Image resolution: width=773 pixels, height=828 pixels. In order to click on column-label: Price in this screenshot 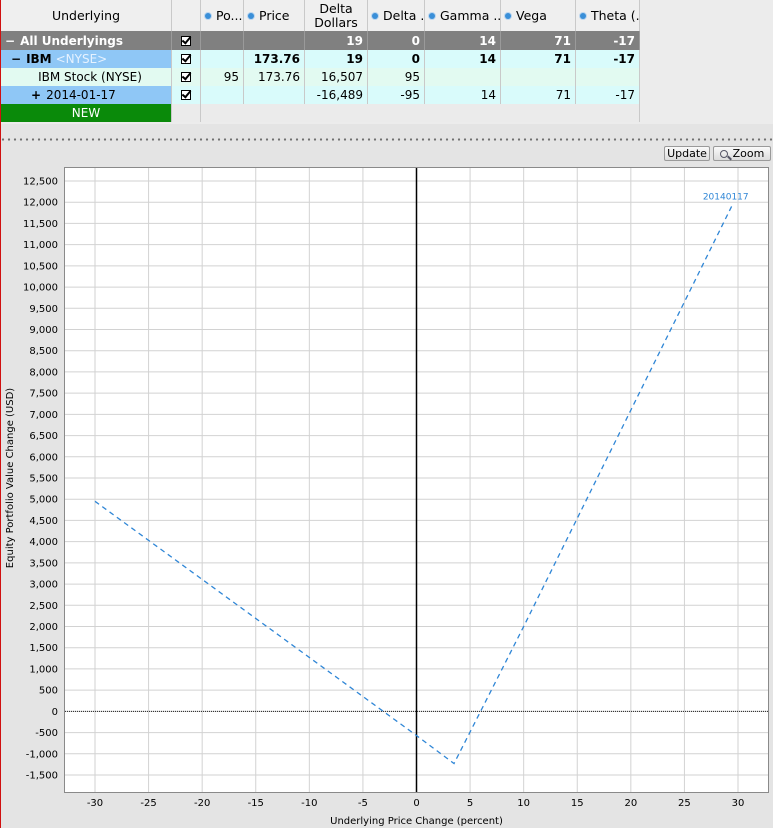, I will do `click(274, 15)`.